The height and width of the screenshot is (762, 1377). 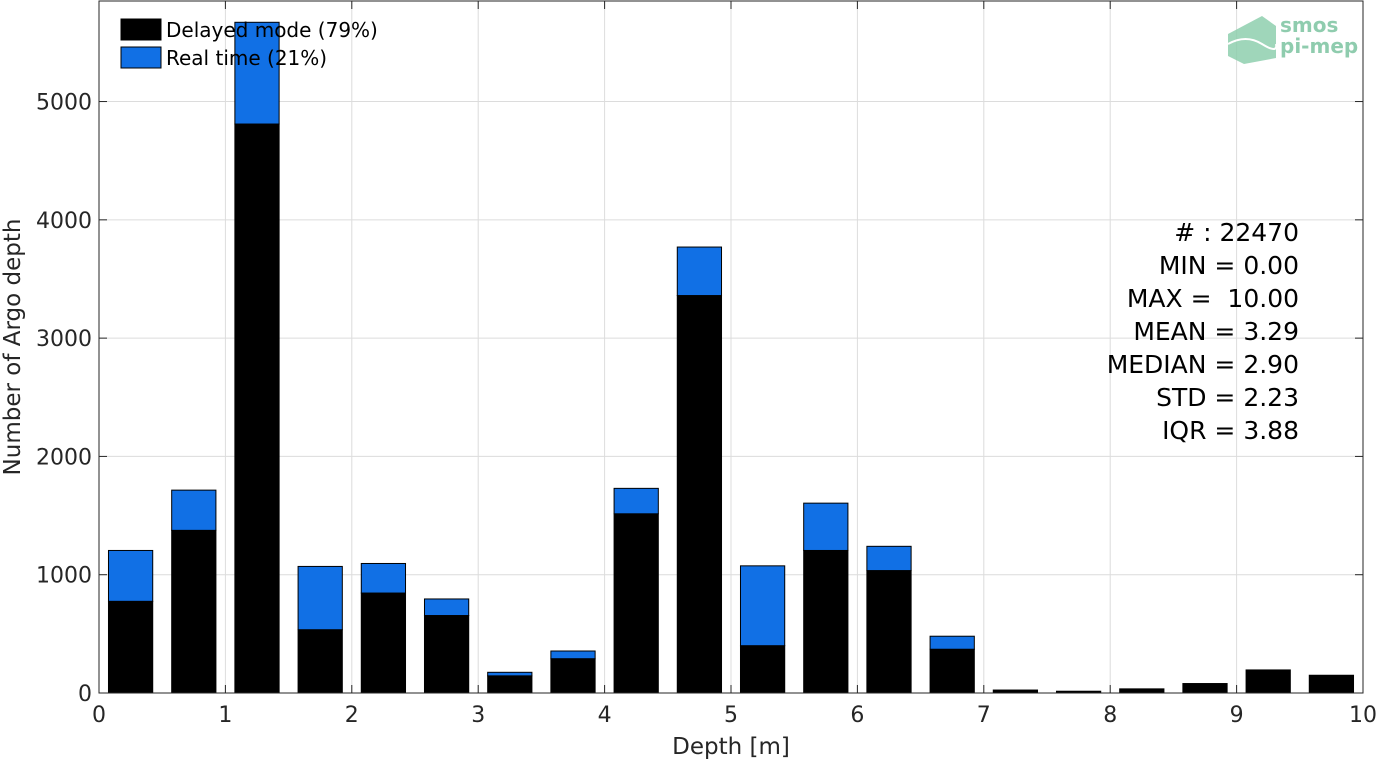 What do you see at coordinates (857, 715) in the screenshot?
I see `x-tick-label: 6` at bounding box center [857, 715].